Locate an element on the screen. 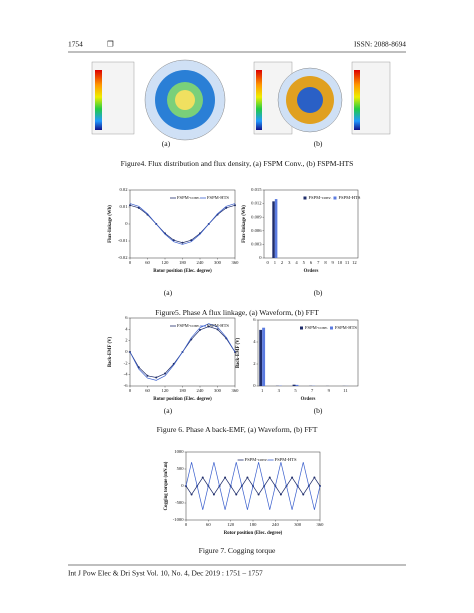  y-tick-label: -500 is located at coordinates (179, 502).